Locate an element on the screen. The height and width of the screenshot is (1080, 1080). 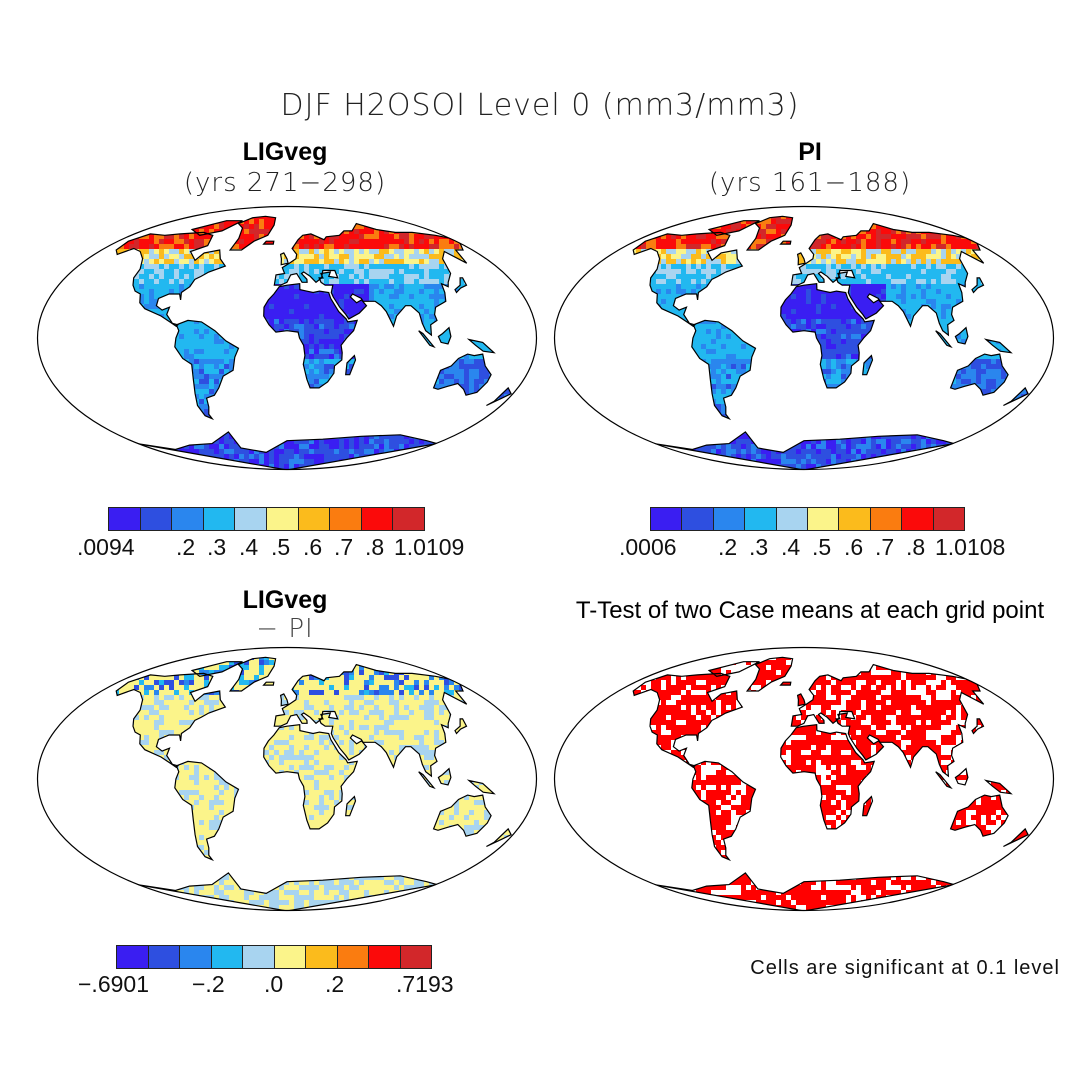
colorbar-ligveg-label-4: .5 is located at coordinates (280, 547).